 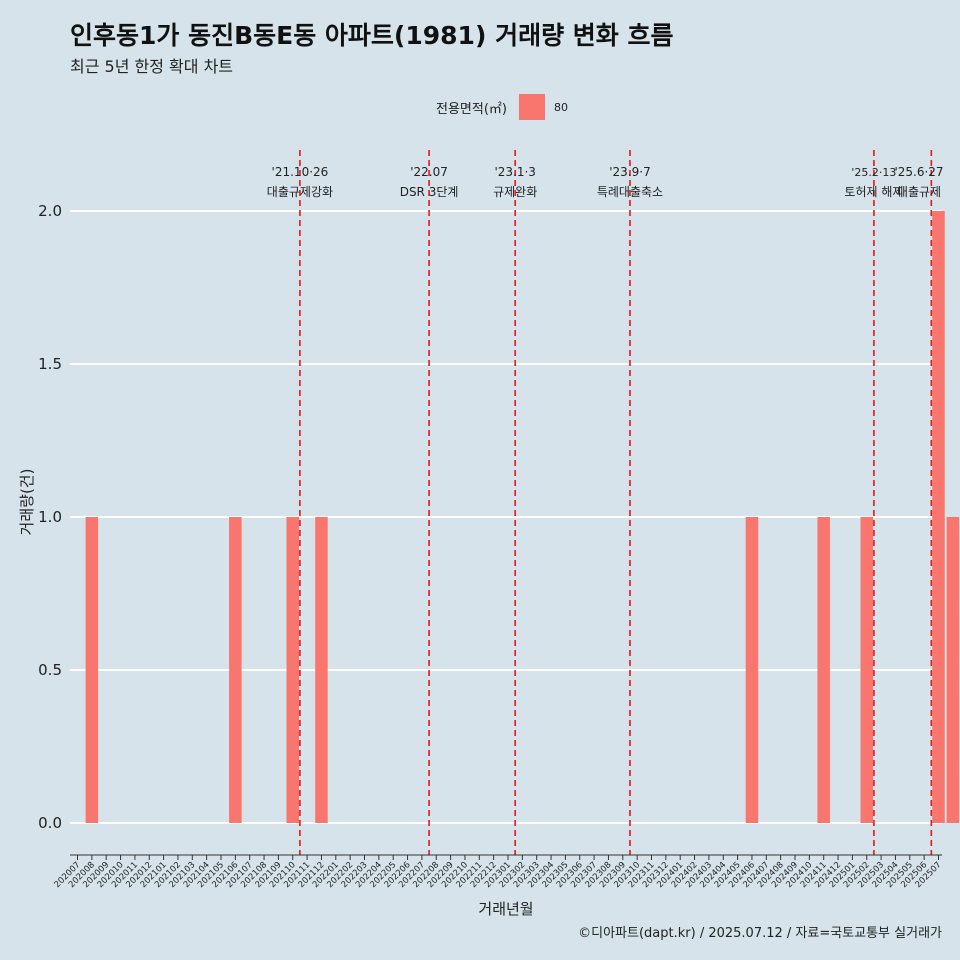 I want to click on y-tick-label: 2.0, so click(x=50, y=211).